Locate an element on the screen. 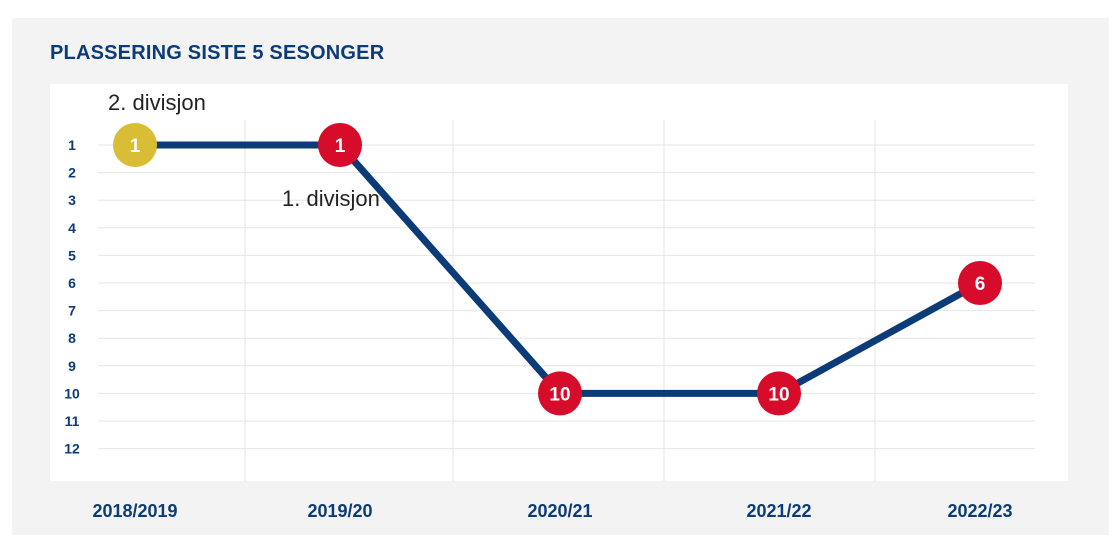 This screenshot has width=1120, height=555. y-tick-label: 7 is located at coordinates (72, 311).